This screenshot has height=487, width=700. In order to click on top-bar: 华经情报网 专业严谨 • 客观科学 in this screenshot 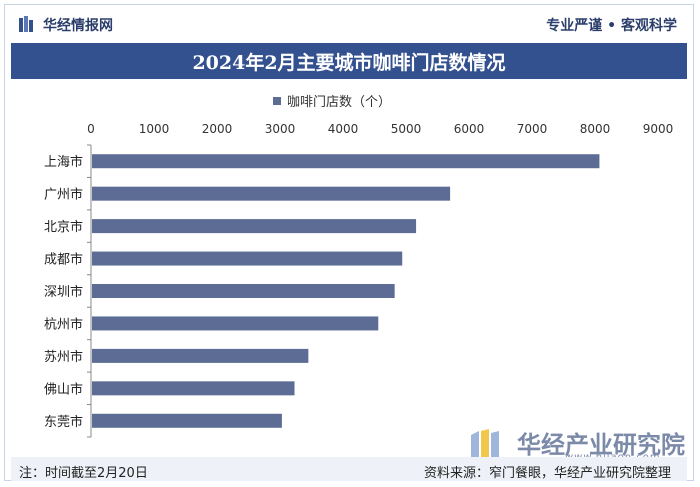, I will do `click(349, 23)`.